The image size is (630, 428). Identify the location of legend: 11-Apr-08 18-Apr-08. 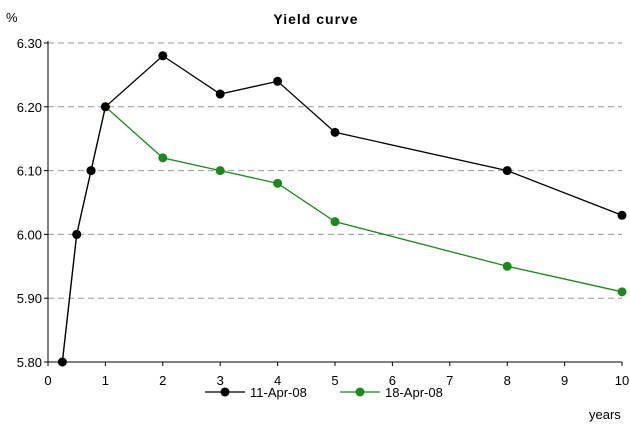
(324, 392).